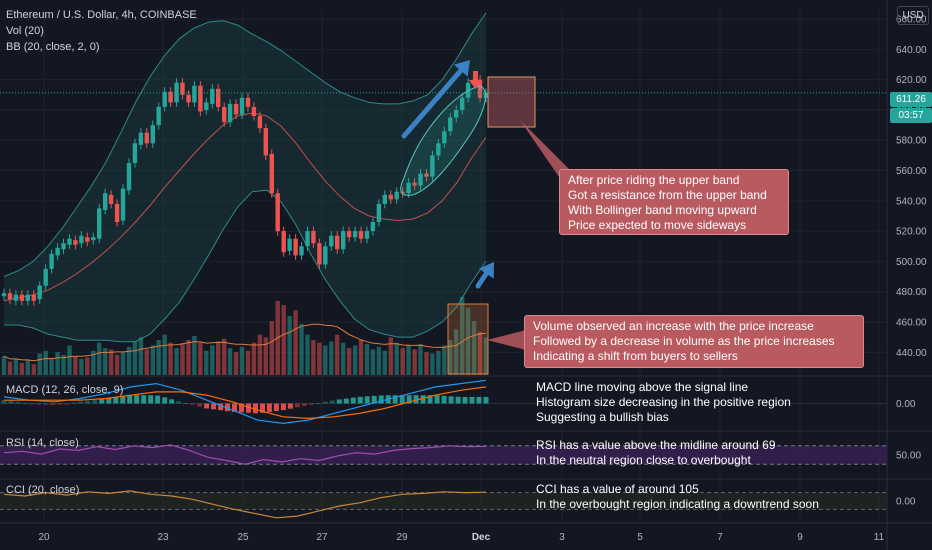  Describe the element at coordinates (911, 115) in the screenshot. I see `bar-countdown-tag: 03:57` at that location.